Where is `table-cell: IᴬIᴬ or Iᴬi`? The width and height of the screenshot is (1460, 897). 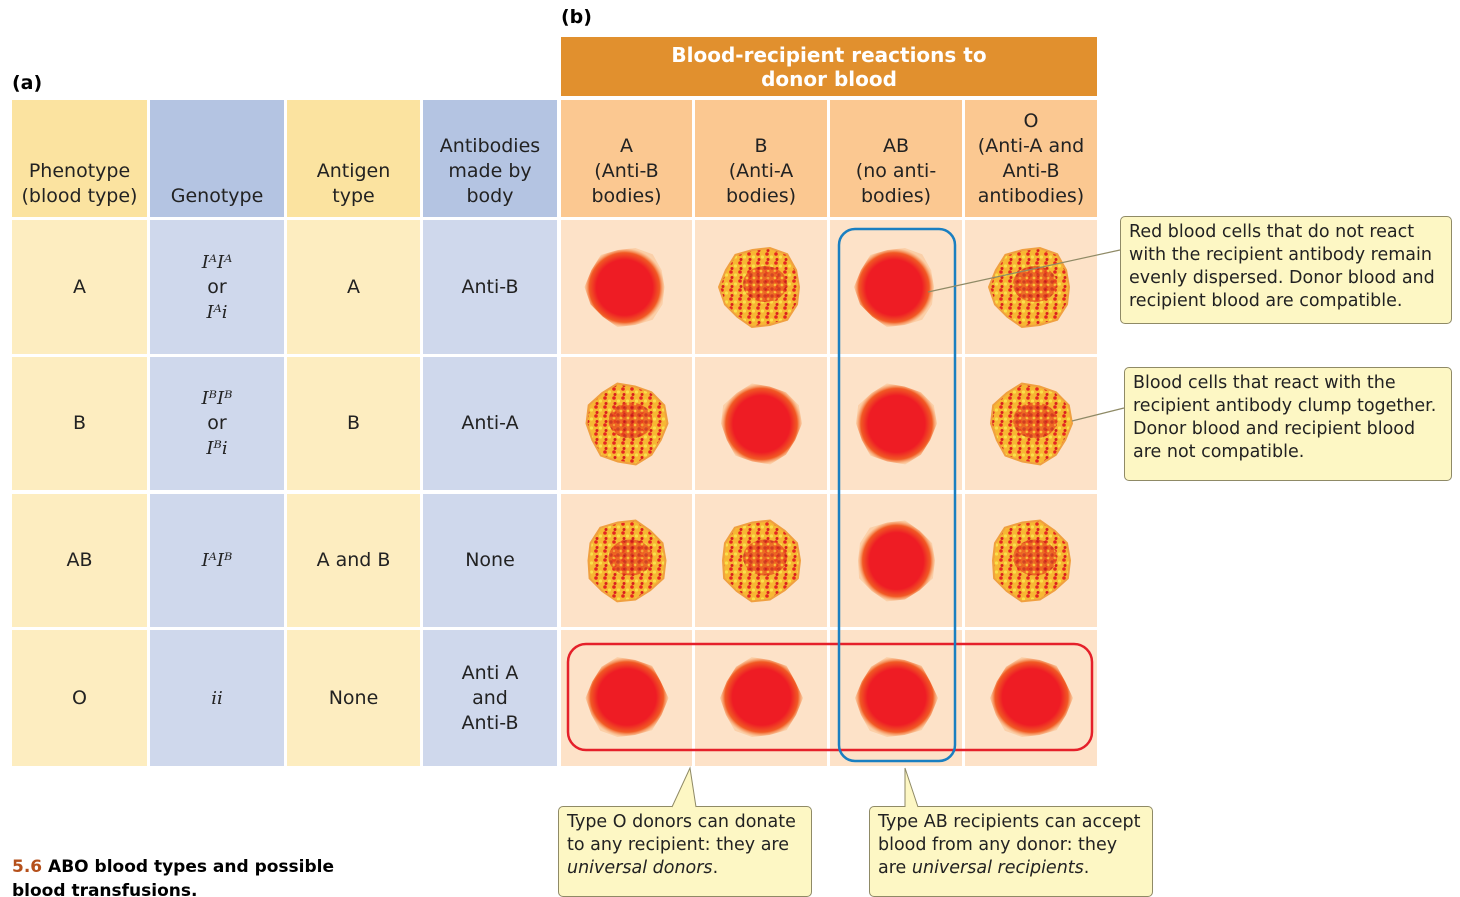 table-cell: IᴬIᴬ or Iᴬi is located at coordinates (217, 287).